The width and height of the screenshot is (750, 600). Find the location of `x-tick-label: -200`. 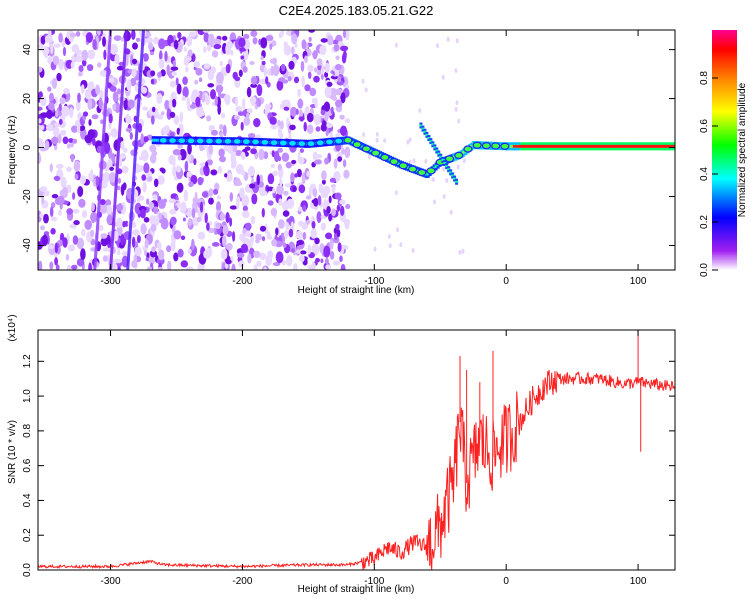

x-tick-label: -200 is located at coordinates (242, 281).